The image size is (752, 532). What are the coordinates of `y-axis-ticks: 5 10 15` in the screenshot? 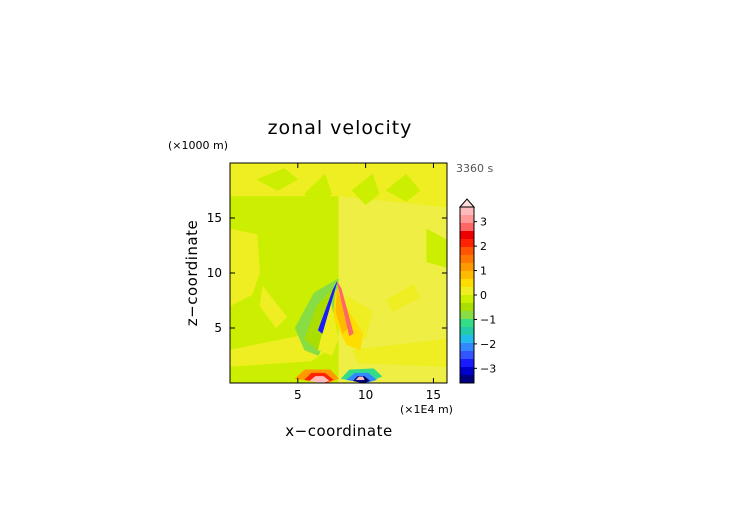 It's located at (327, 273).